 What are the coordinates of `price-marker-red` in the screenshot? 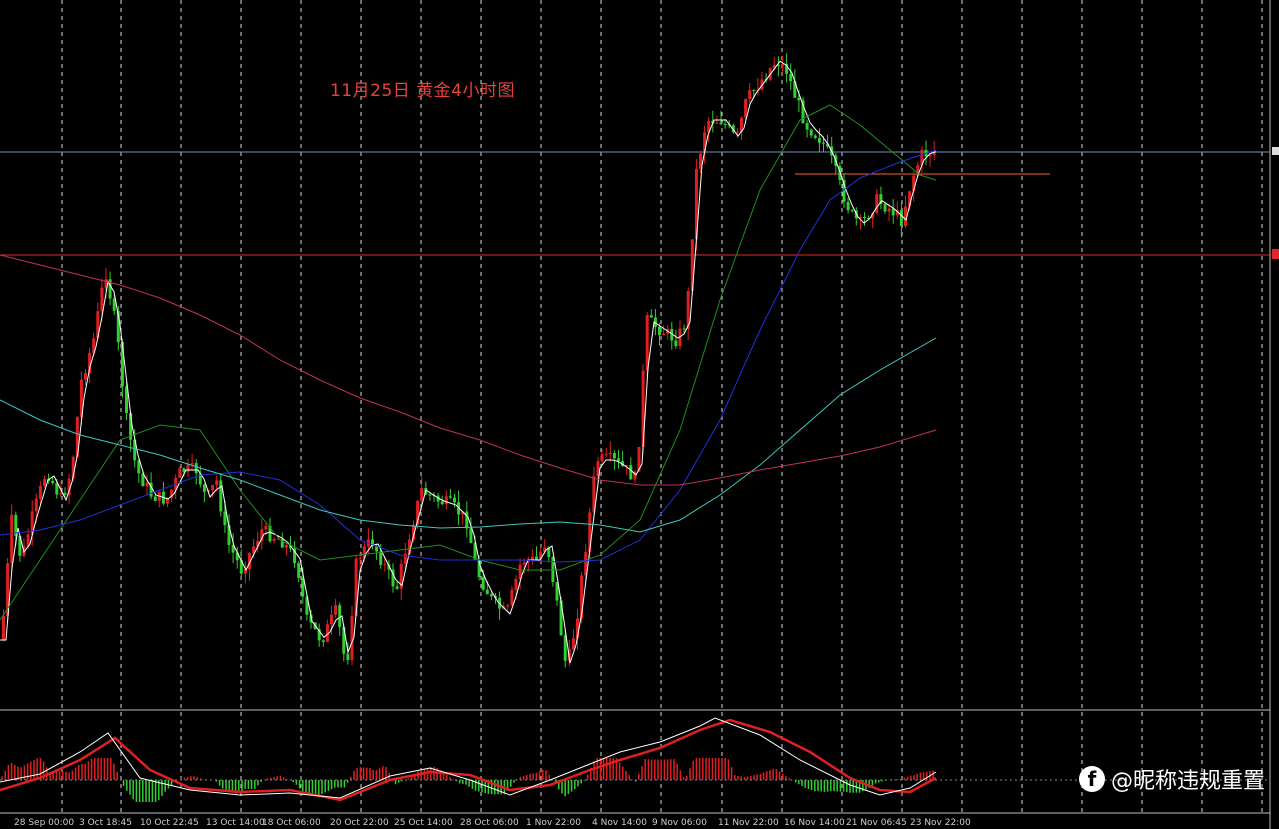 It's located at (1275, 254).